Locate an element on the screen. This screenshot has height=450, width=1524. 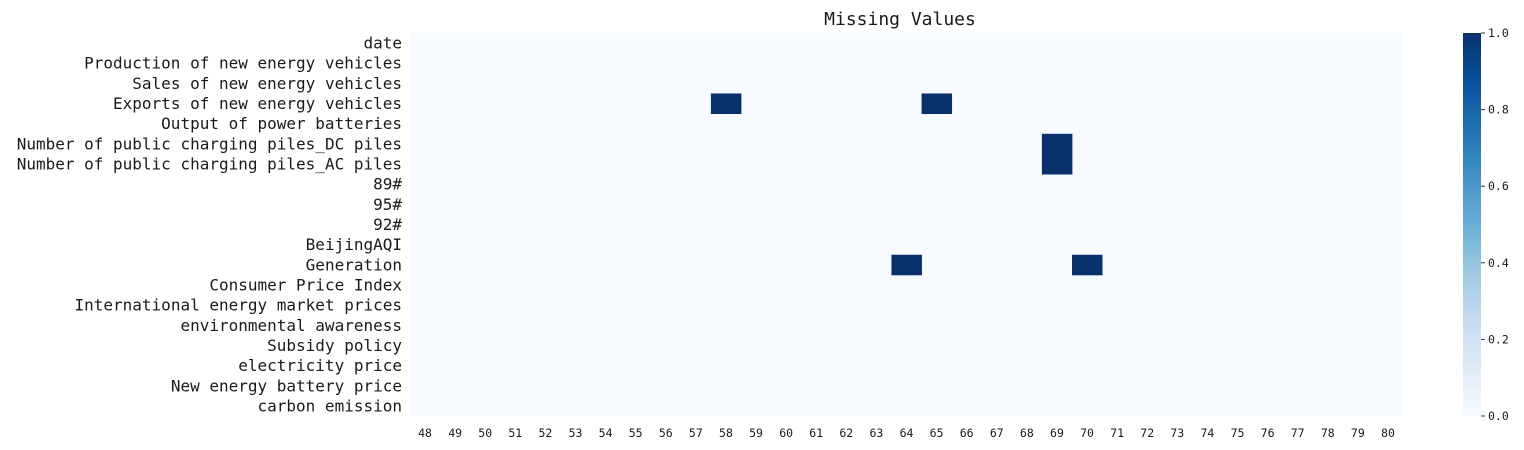
row-label: Production of new energy vehicles is located at coordinates (243, 63).